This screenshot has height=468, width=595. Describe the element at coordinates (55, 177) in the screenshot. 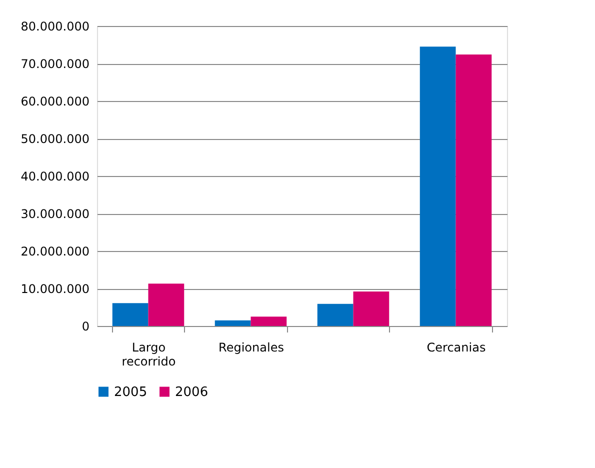

I see `y-tick-label: 40.000.000` at that location.